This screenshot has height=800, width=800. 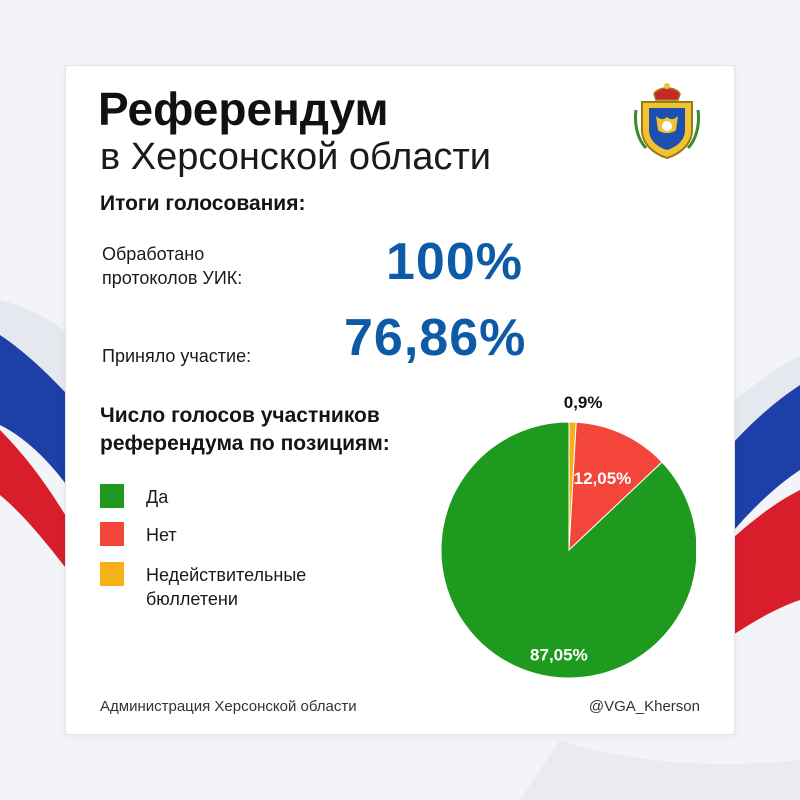 I want to click on legend-swatch-invalid, so click(x=112, y=574).